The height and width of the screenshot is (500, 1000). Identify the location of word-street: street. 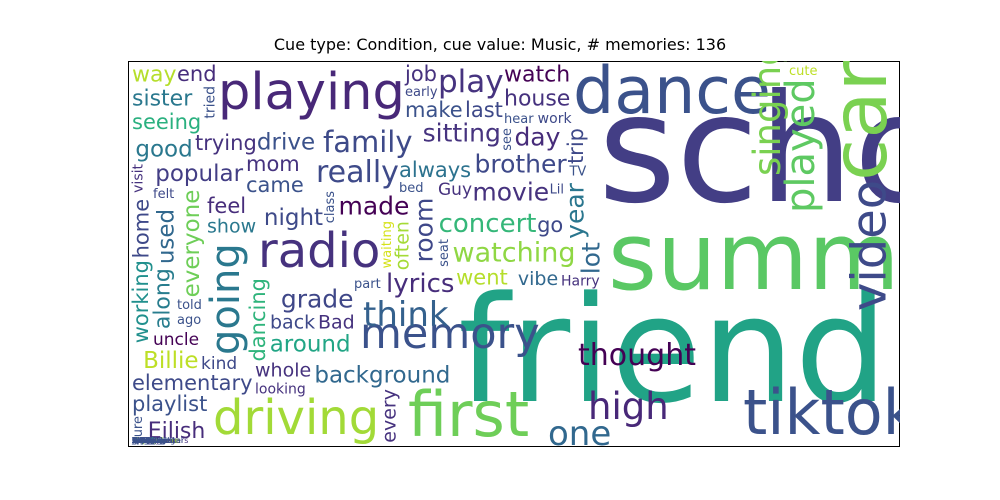
(143, 440).